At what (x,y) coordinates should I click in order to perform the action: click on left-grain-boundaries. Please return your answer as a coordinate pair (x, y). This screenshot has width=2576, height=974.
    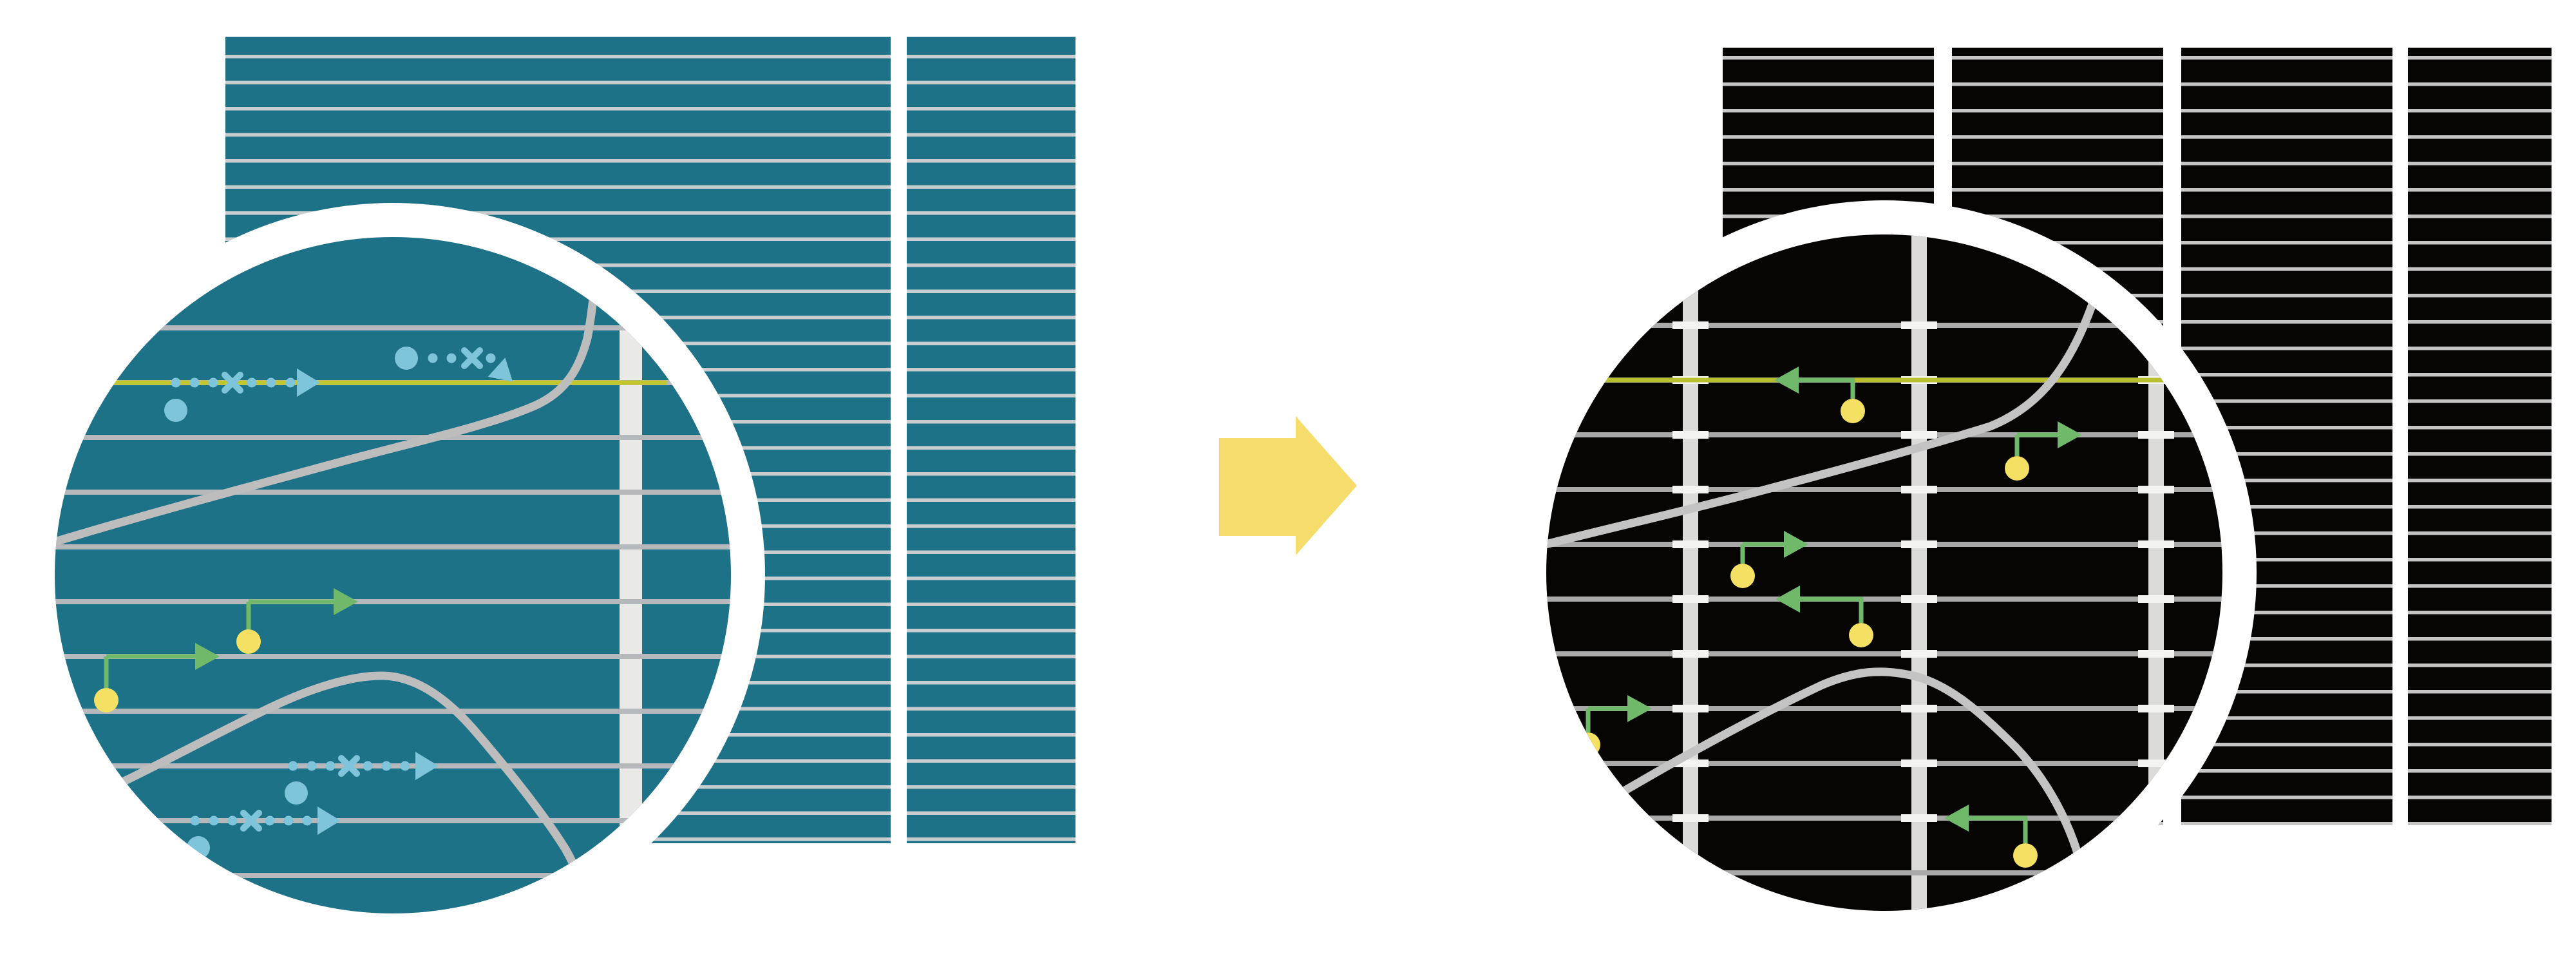
    Looking at the image, I should click on (327, 593).